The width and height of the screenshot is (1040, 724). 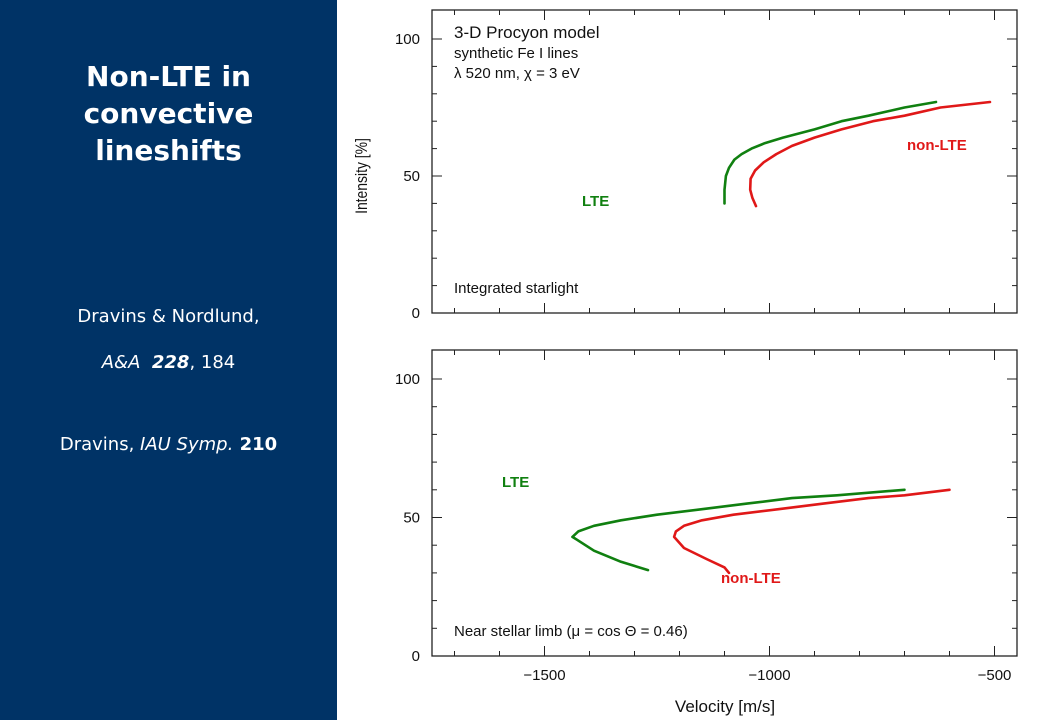 I want to click on citation-symposium: Dravins, IAU Symp. 210, so click(x=168, y=444).